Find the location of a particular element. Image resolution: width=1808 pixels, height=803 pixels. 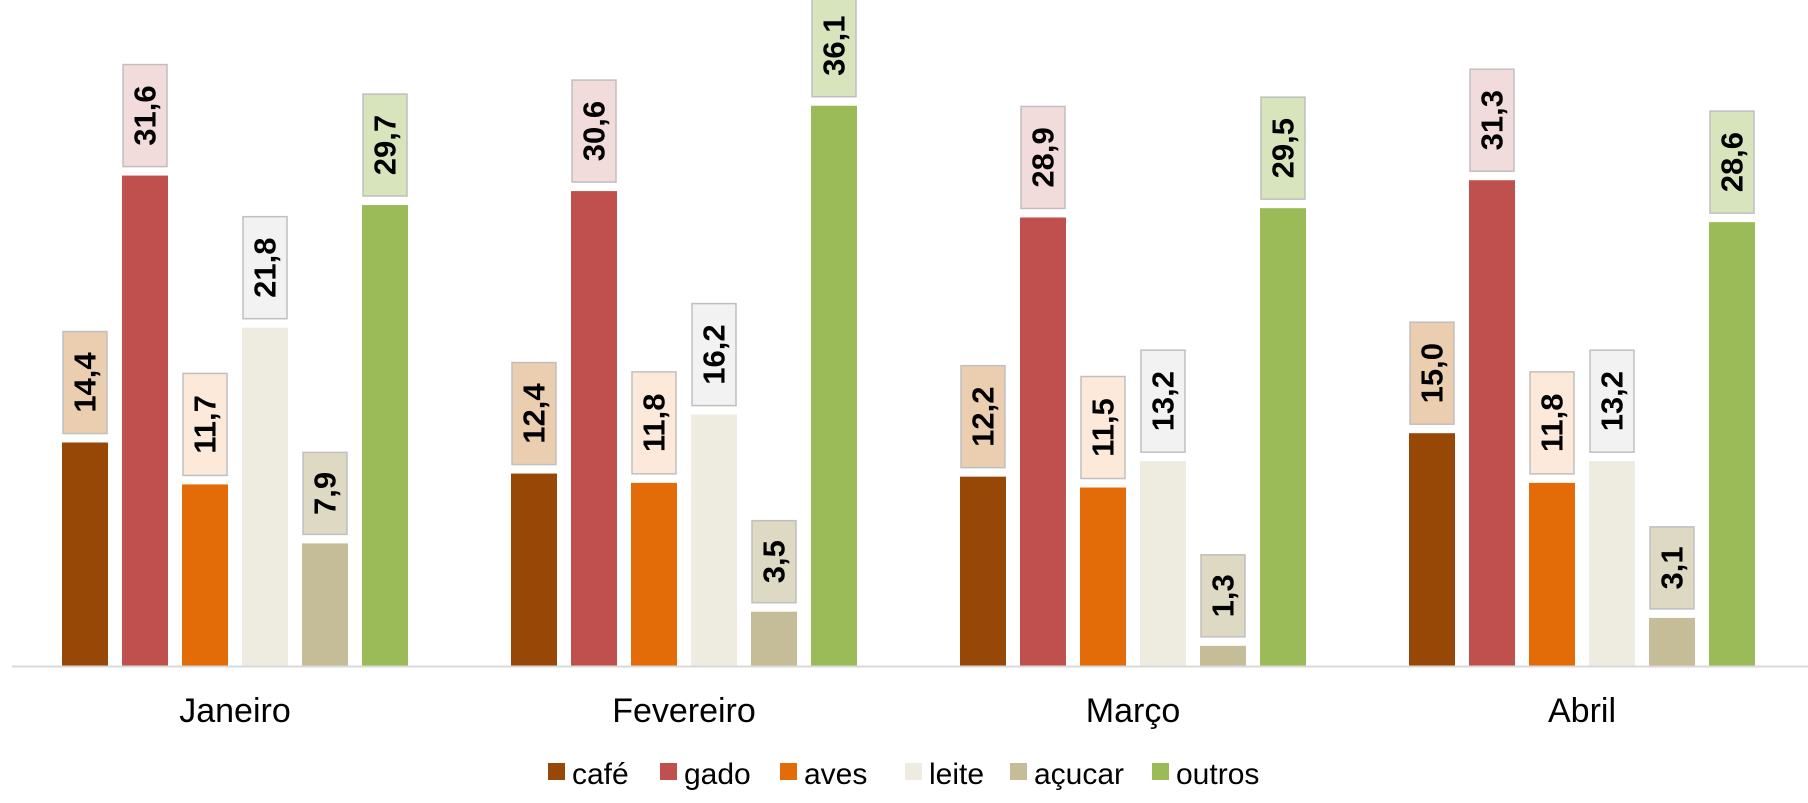

data-label: 29,5 is located at coordinates (1283, 148).